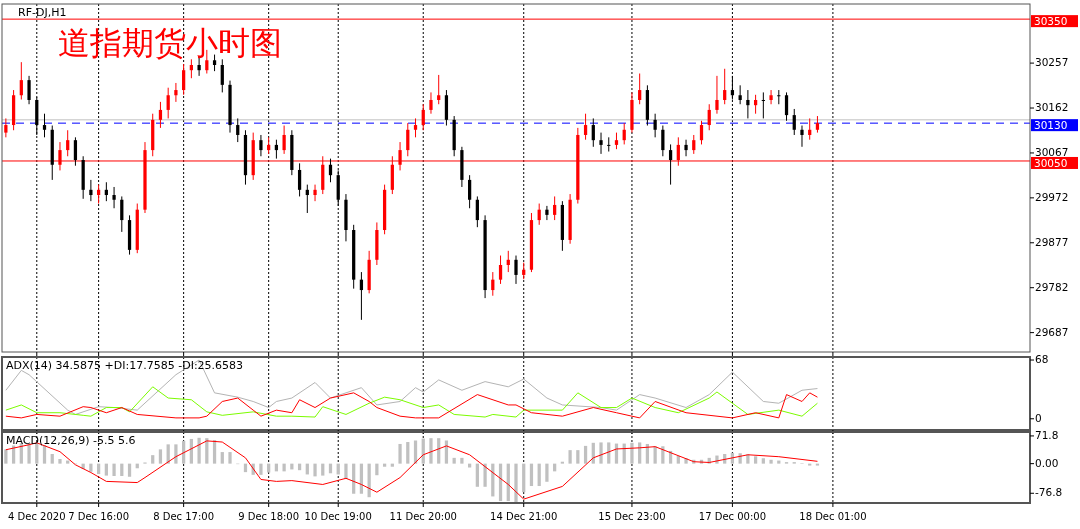 The width and height of the screenshot is (1080, 529). I want to click on chart-subtitle: RF-DJ,H1, so click(42, 12).